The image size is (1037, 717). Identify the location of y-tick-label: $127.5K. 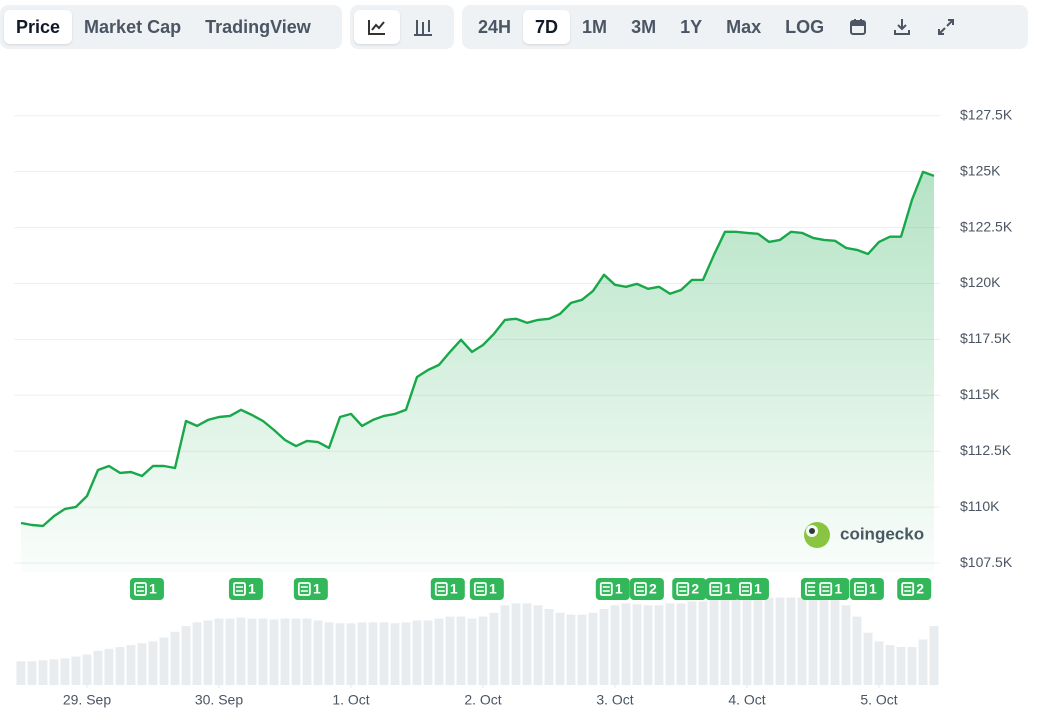
(986, 114).